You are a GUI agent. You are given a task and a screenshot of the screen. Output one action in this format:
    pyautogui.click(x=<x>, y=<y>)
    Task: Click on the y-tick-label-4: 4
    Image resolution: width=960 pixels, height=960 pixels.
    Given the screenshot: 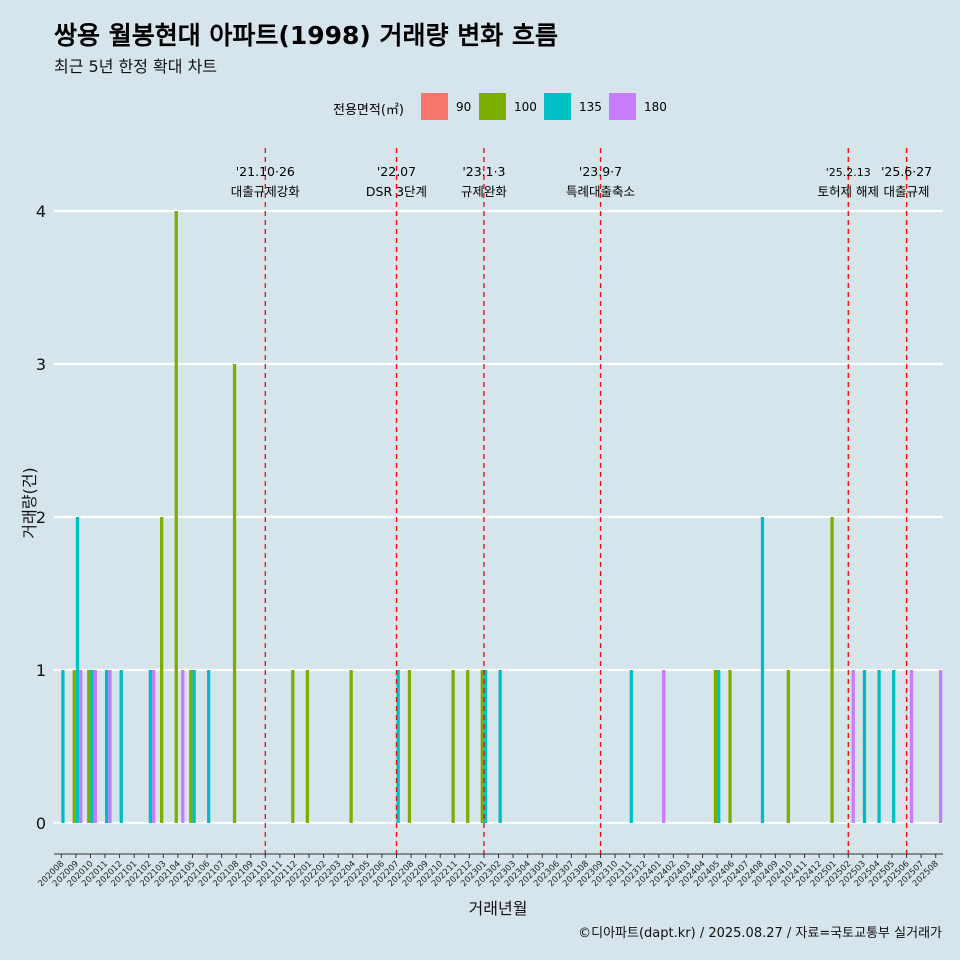 What is the action you would take?
    pyautogui.click(x=41, y=211)
    